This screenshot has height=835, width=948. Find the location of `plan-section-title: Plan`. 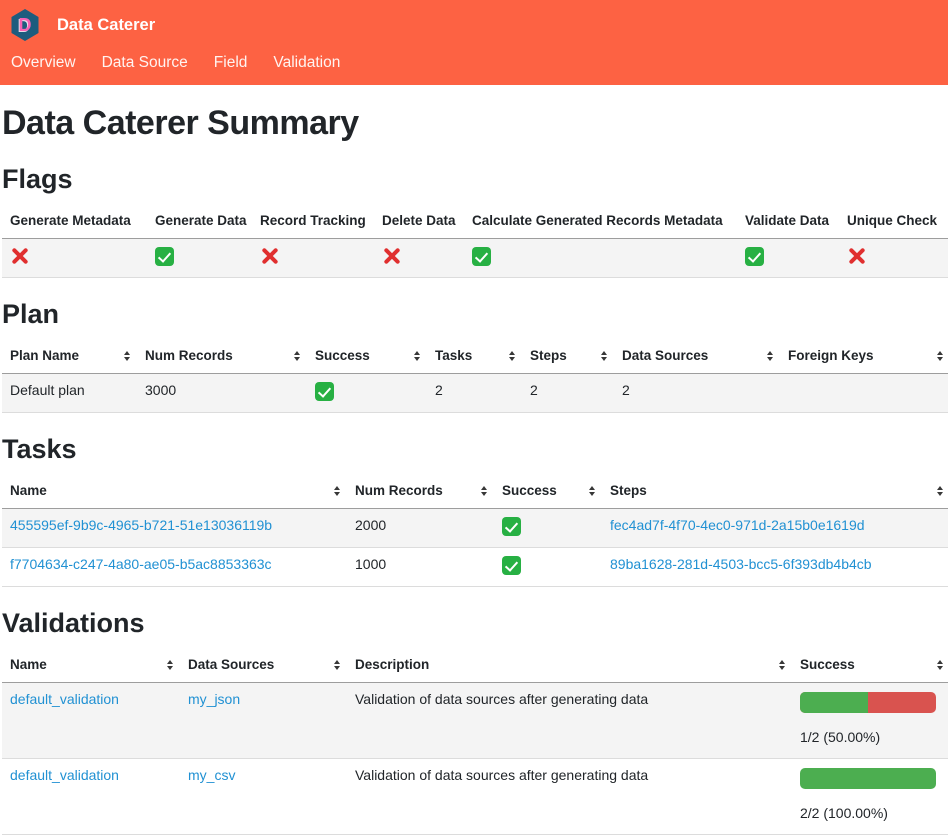

plan-section-title: Plan is located at coordinates (31, 314).